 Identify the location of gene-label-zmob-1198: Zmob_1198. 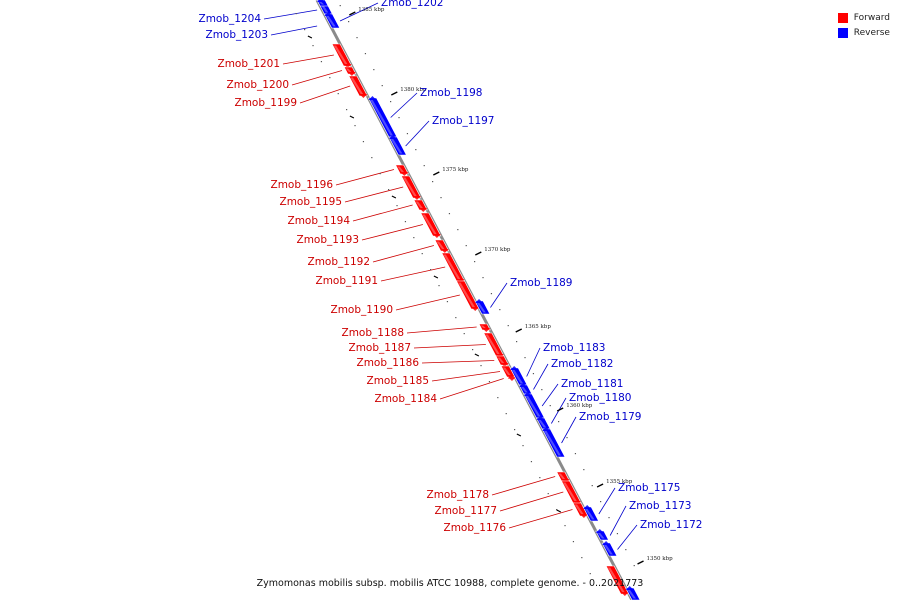
(451, 93).